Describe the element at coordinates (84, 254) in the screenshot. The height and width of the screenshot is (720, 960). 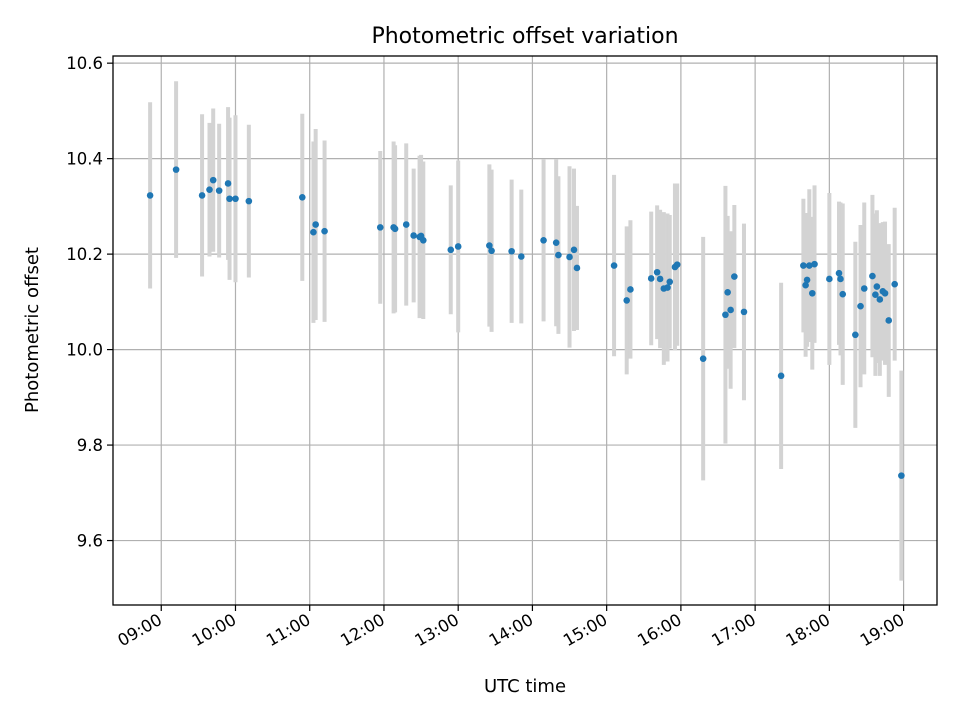
I see `y-tick-label: 10.2` at that location.